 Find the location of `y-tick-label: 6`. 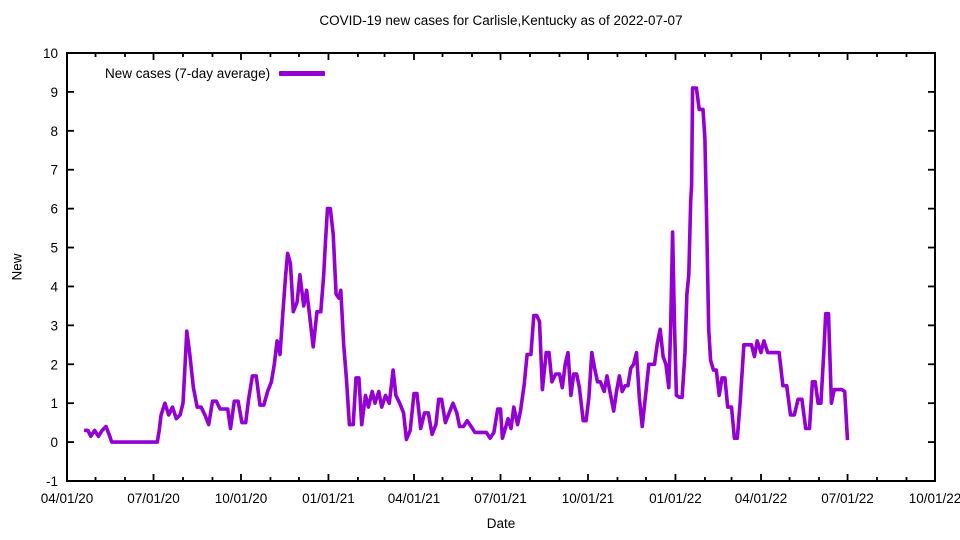

y-tick-label: 6 is located at coordinates (54, 209).